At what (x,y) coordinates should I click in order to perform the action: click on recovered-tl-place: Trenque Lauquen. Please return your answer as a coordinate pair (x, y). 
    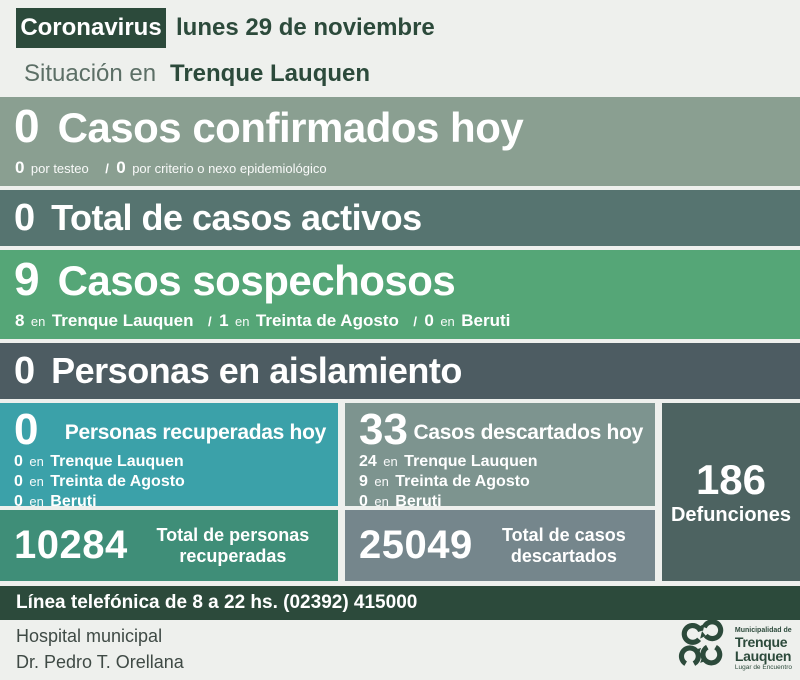
    Looking at the image, I should click on (117, 461).